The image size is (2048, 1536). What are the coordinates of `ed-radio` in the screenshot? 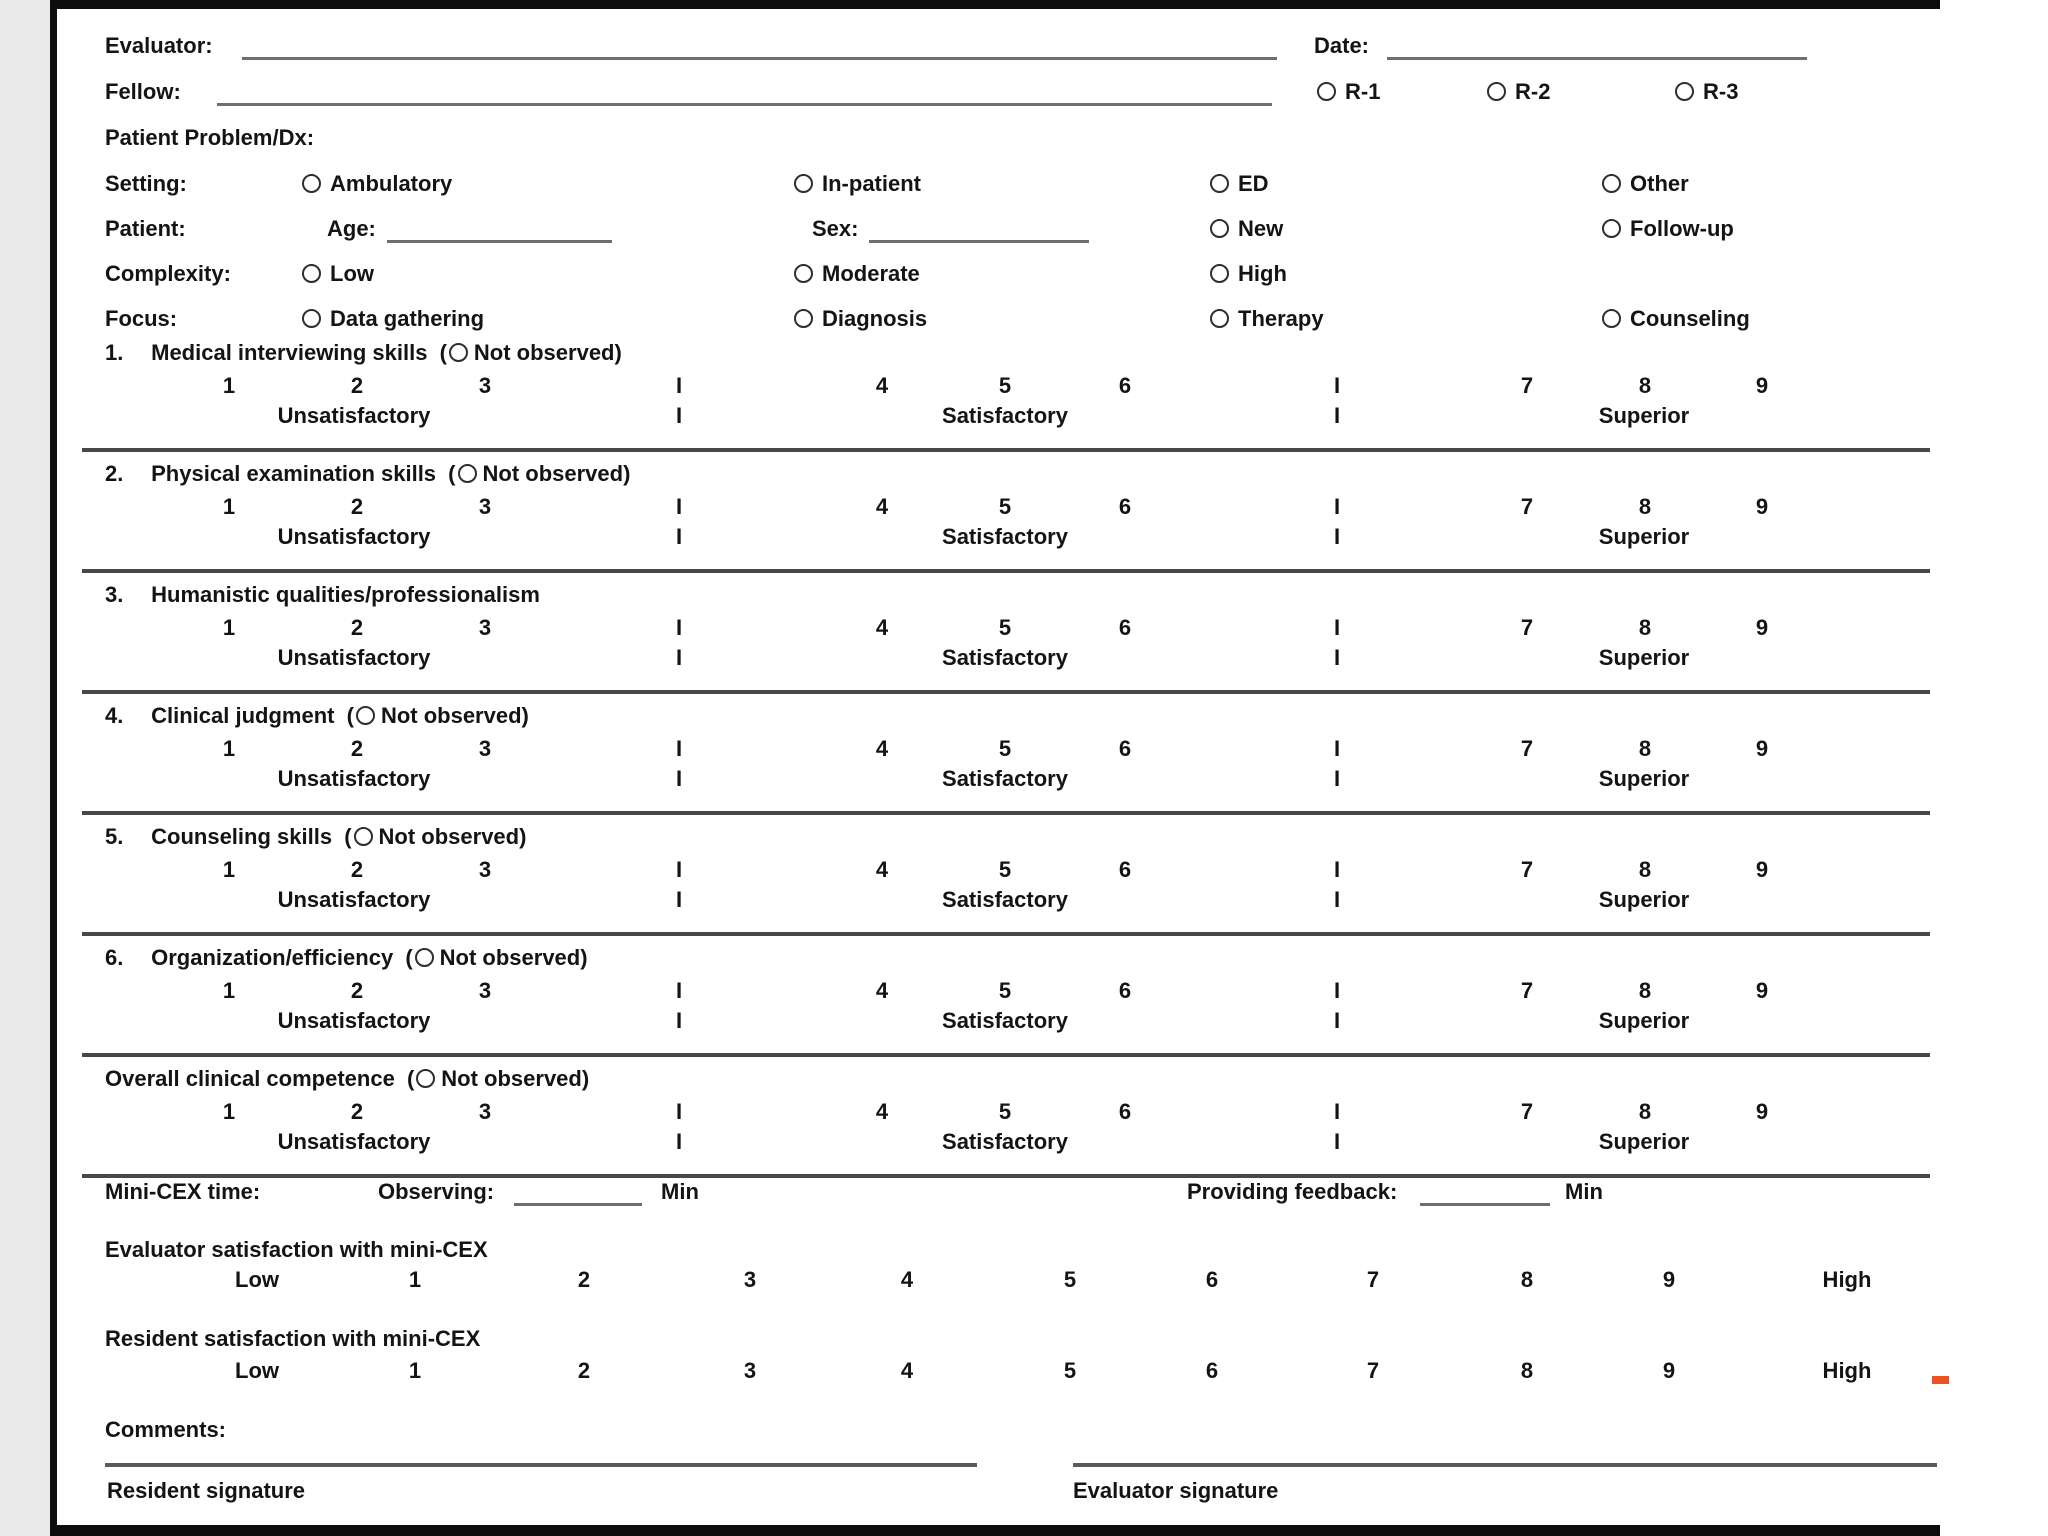 It's located at (1219, 183).